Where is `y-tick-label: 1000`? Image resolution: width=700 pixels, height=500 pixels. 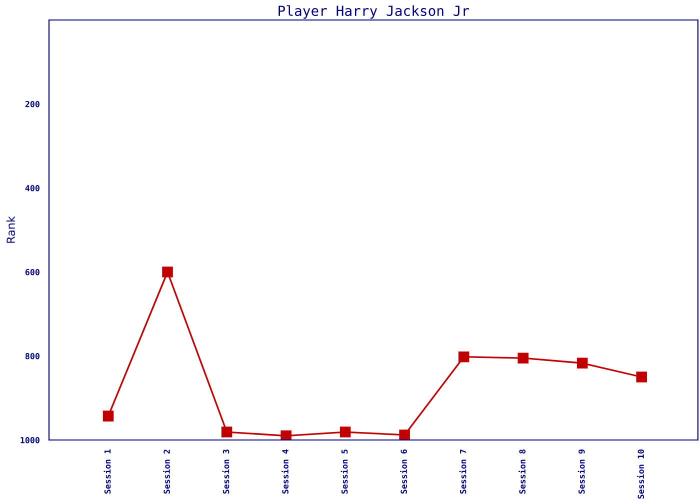 y-tick-label: 1000 is located at coordinates (30, 440).